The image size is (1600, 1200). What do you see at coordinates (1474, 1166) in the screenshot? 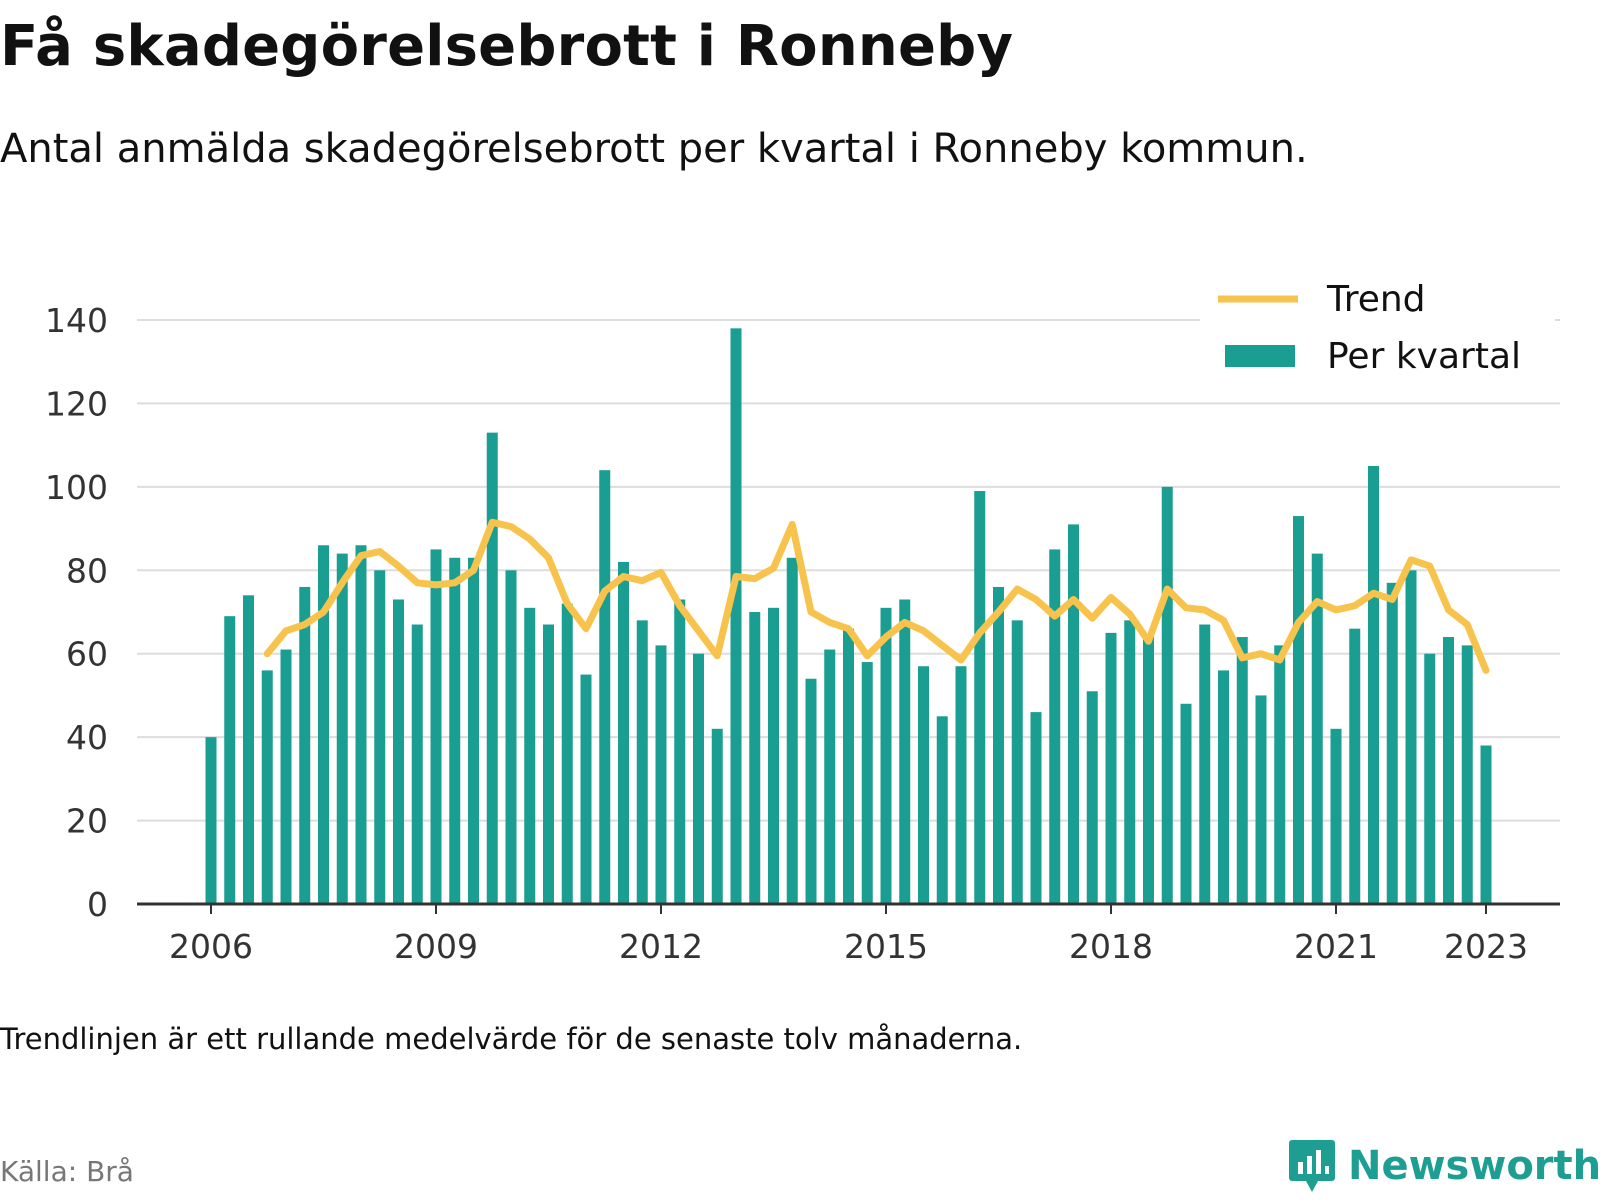
I see `brand-name: Newsworthy` at bounding box center [1474, 1166].